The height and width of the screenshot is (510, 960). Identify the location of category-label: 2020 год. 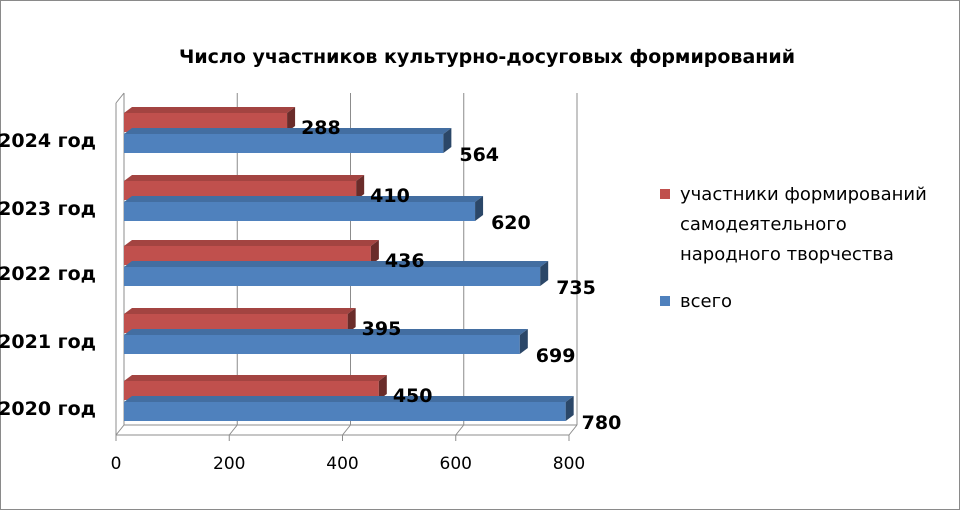
(48, 409).